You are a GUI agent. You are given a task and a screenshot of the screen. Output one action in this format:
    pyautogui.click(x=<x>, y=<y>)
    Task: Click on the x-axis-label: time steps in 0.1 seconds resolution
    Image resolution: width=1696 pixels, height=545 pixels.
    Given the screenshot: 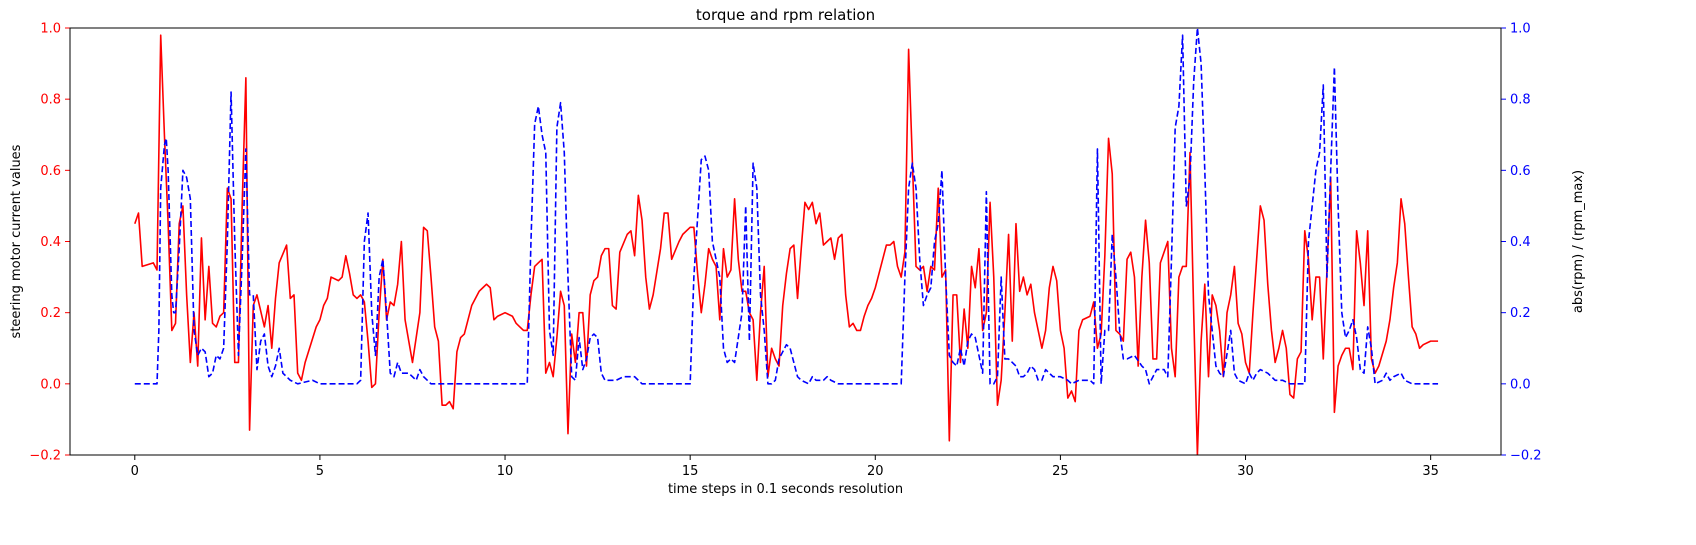 What is the action you would take?
    pyautogui.click(x=785, y=489)
    